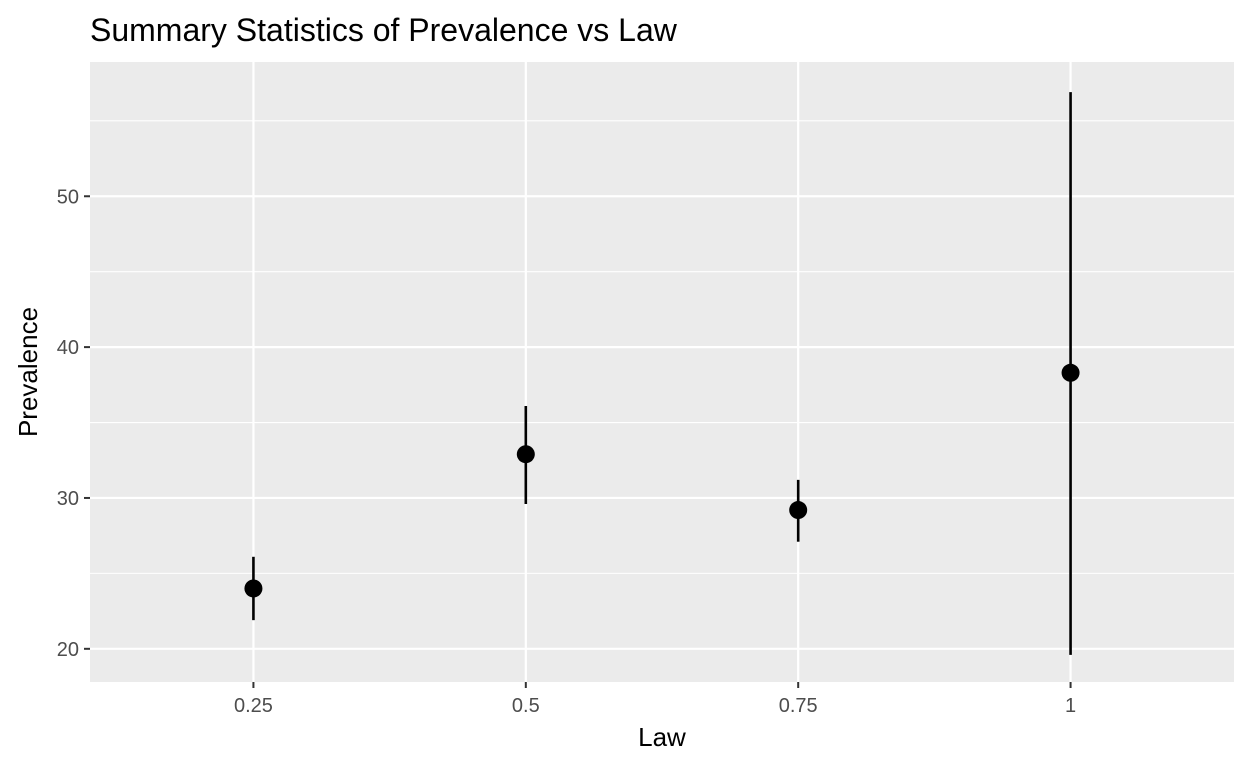 The height and width of the screenshot is (768, 1248). Describe the element at coordinates (384, 30) in the screenshot. I see `chart-title: Summary Statistics of Prevalence vs Law` at that location.